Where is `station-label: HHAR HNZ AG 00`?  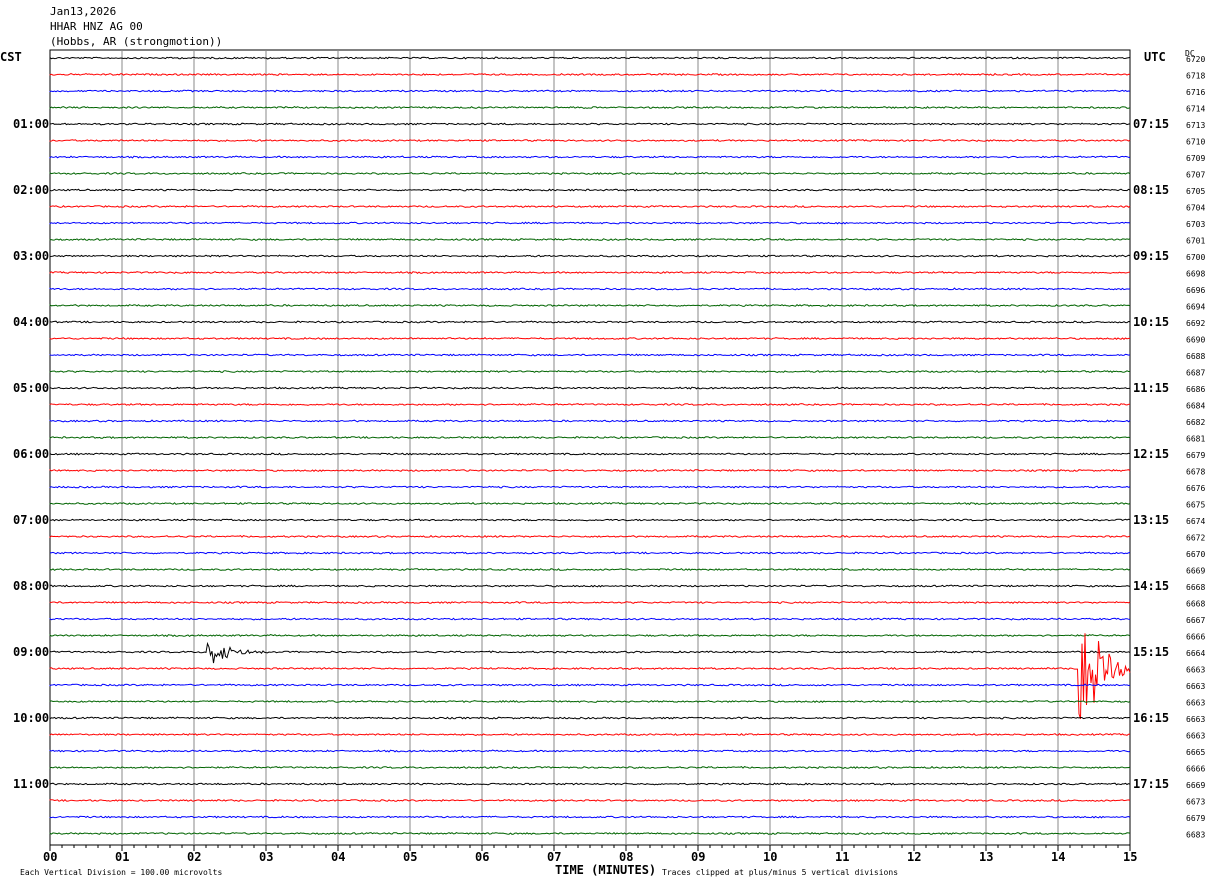
station-label: HHAR HNZ AG 00 is located at coordinates (96, 26).